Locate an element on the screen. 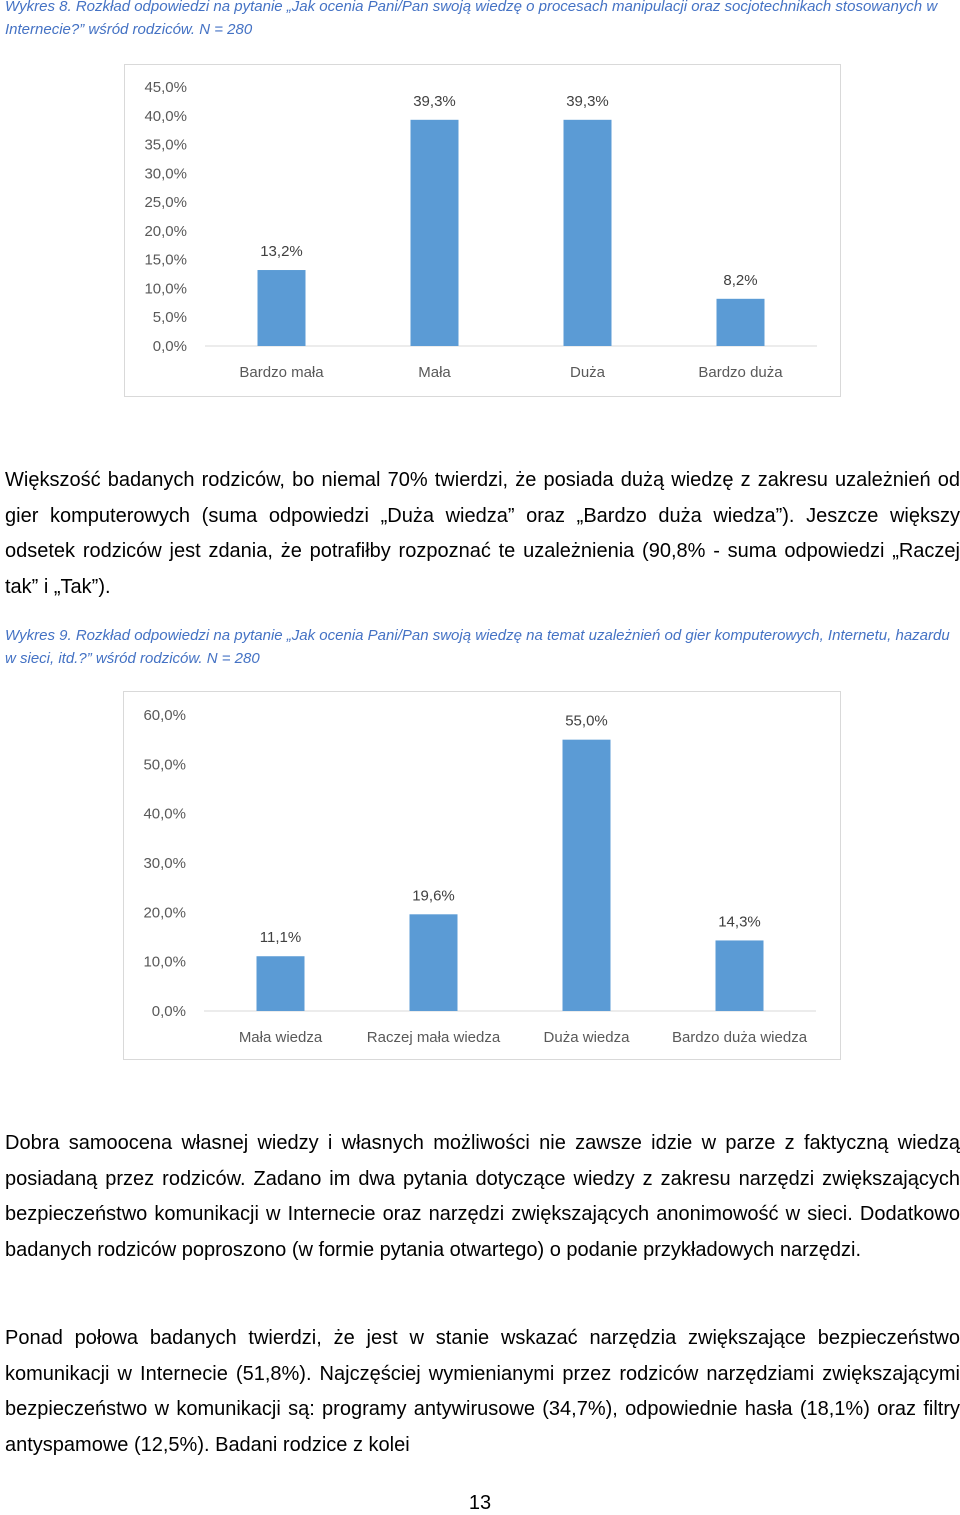 The height and width of the screenshot is (1515, 960). chart2-y-tick-label: 20,0% is located at coordinates (164, 912).